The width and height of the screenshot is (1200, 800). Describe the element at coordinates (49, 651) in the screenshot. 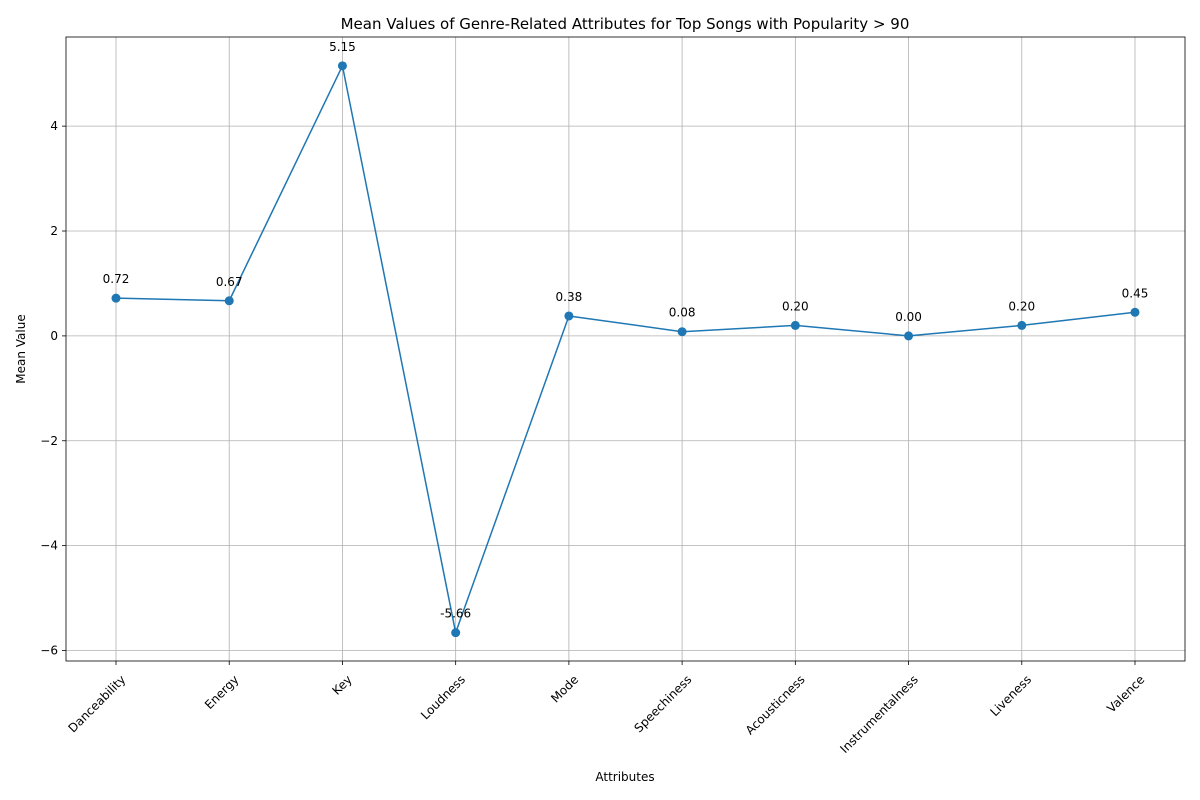

I see `y-tick-label: −6` at that location.